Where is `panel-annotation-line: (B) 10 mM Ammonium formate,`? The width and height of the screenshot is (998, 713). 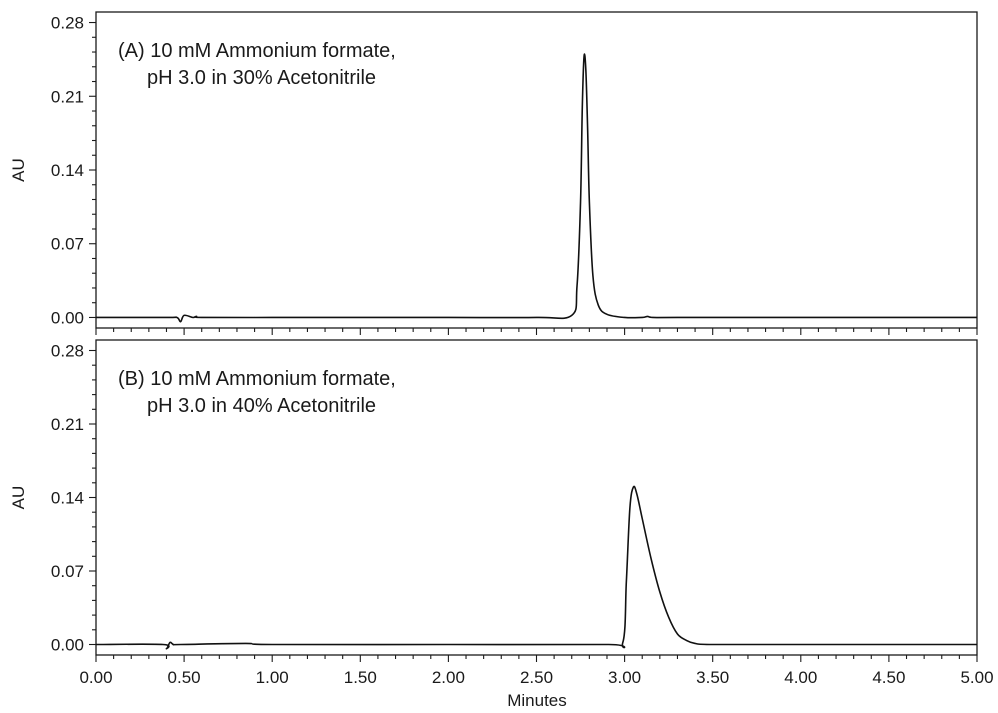
panel-annotation-line: (B) 10 mM Ammonium formate, is located at coordinates (257, 379).